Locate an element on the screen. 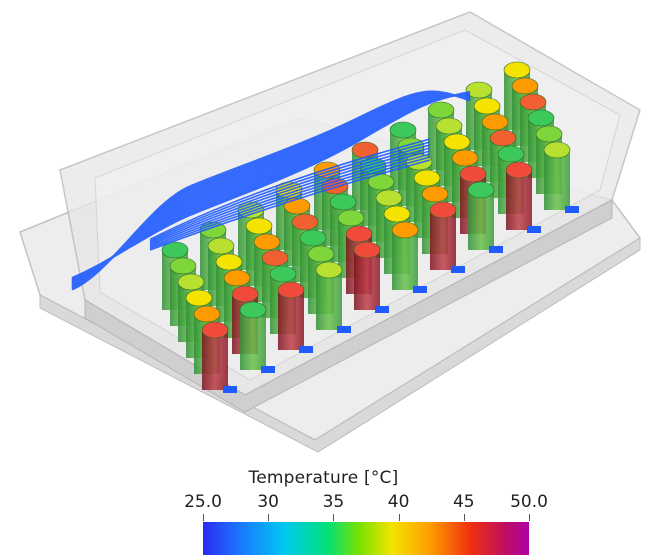 This screenshot has width=647, height=555. legend-tick-label: 50.0 is located at coordinates (529, 502).